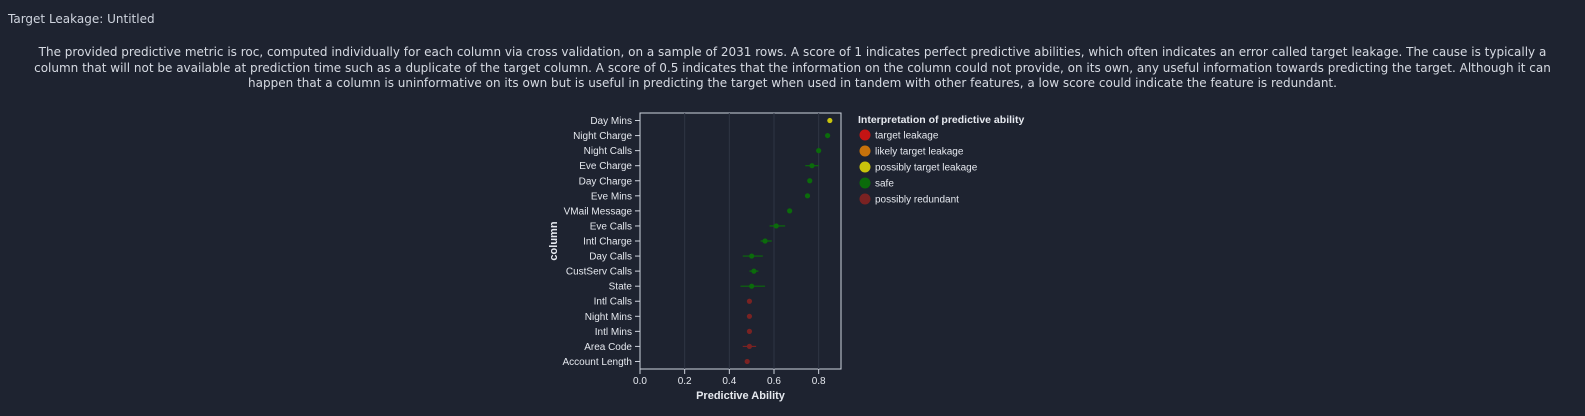 Image resolution: width=1585 pixels, height=416 pixels. What do you see at coordinates (608, 347) in the screenshot?
I see `y-tick-label: Area Code` at bounding box center [608, 347].